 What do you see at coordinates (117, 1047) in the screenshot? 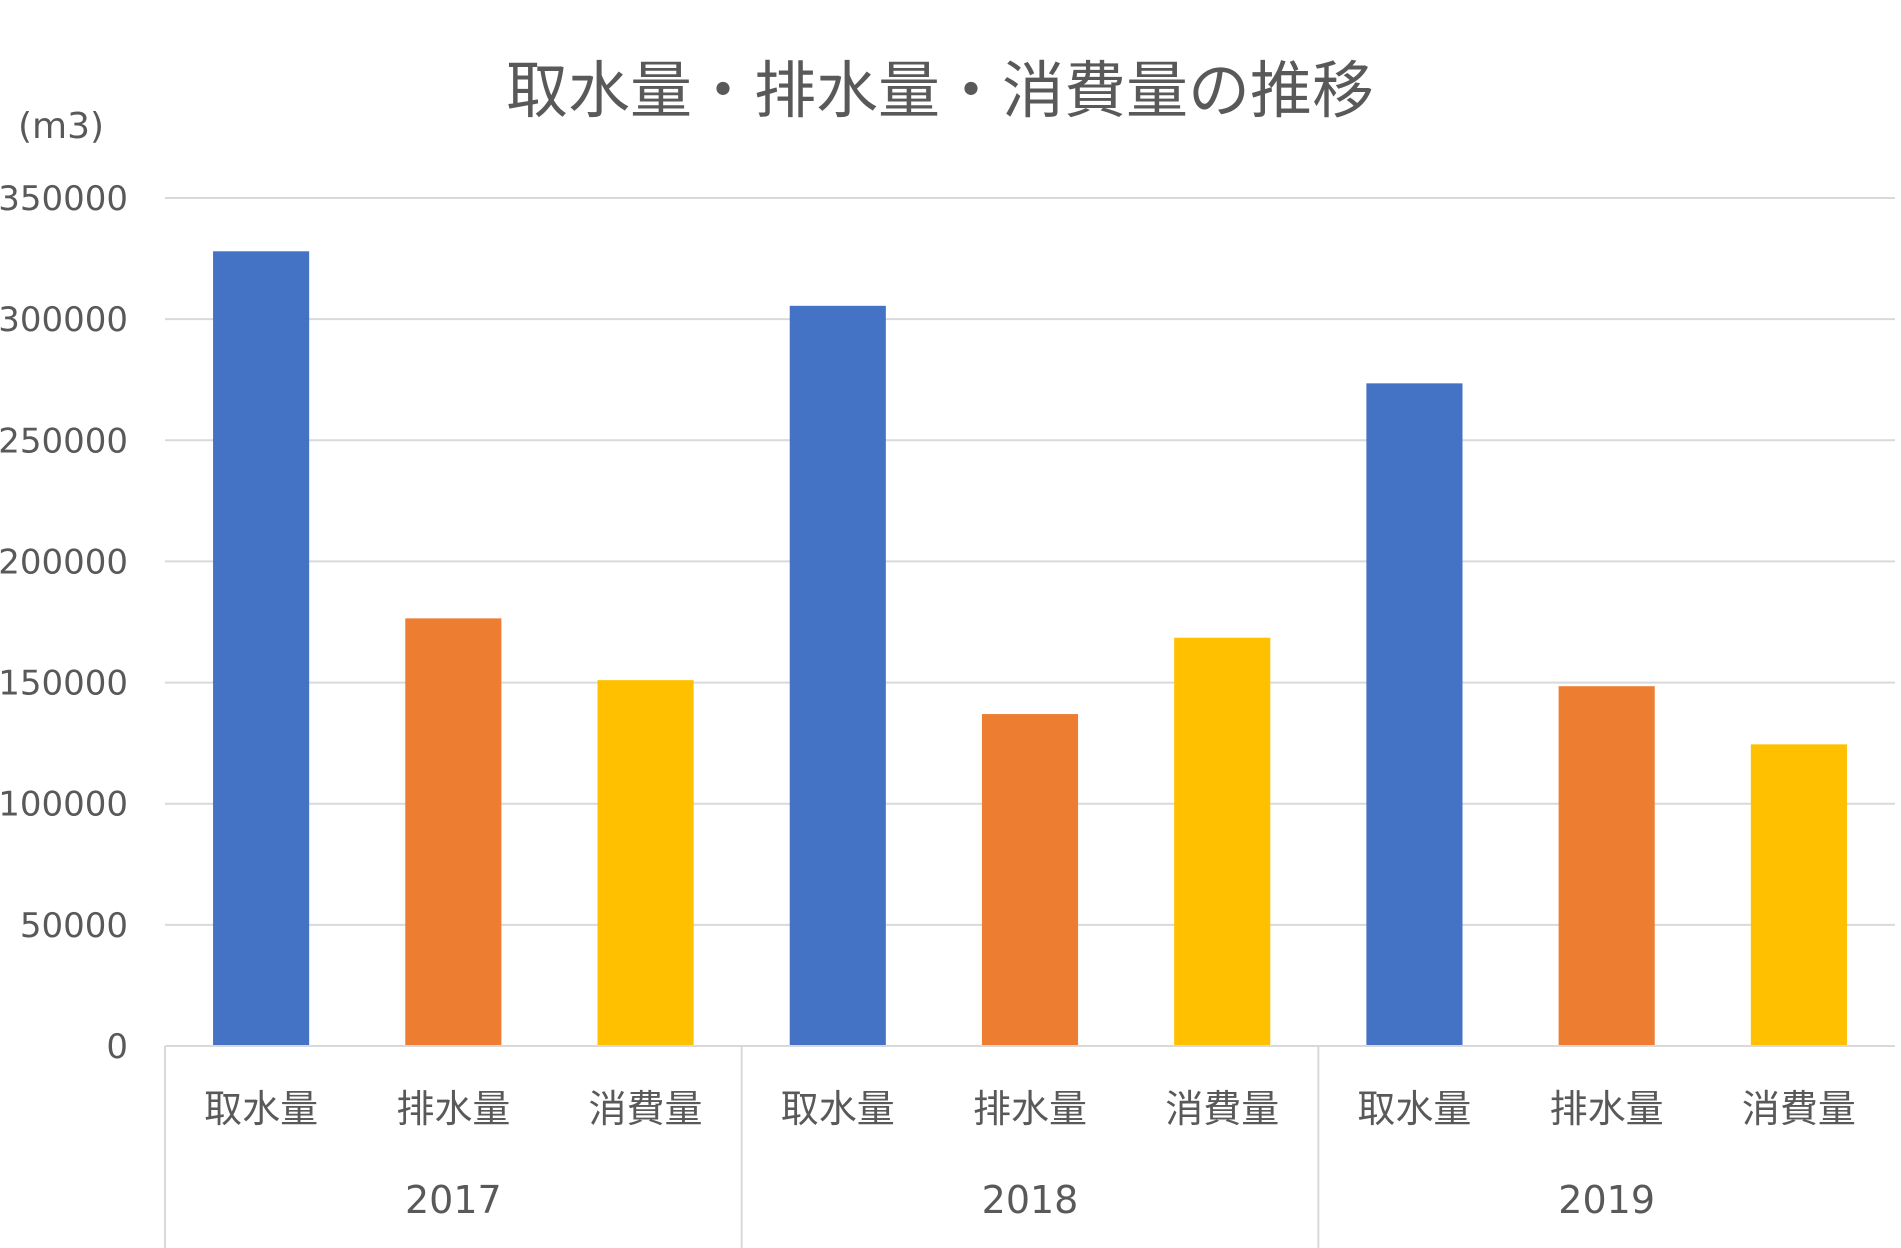
I see `y-tick-label: 0` at bounding box center [117, 1047].